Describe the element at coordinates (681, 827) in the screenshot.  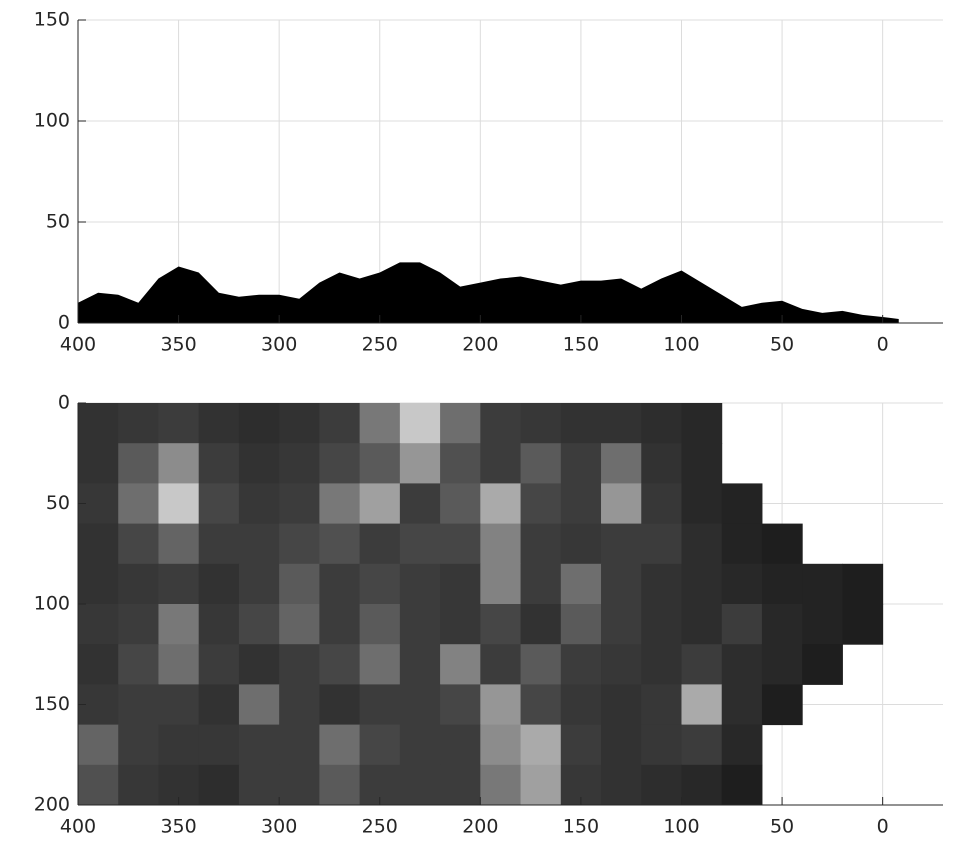
I see `x-tick-label: 100` at that location.